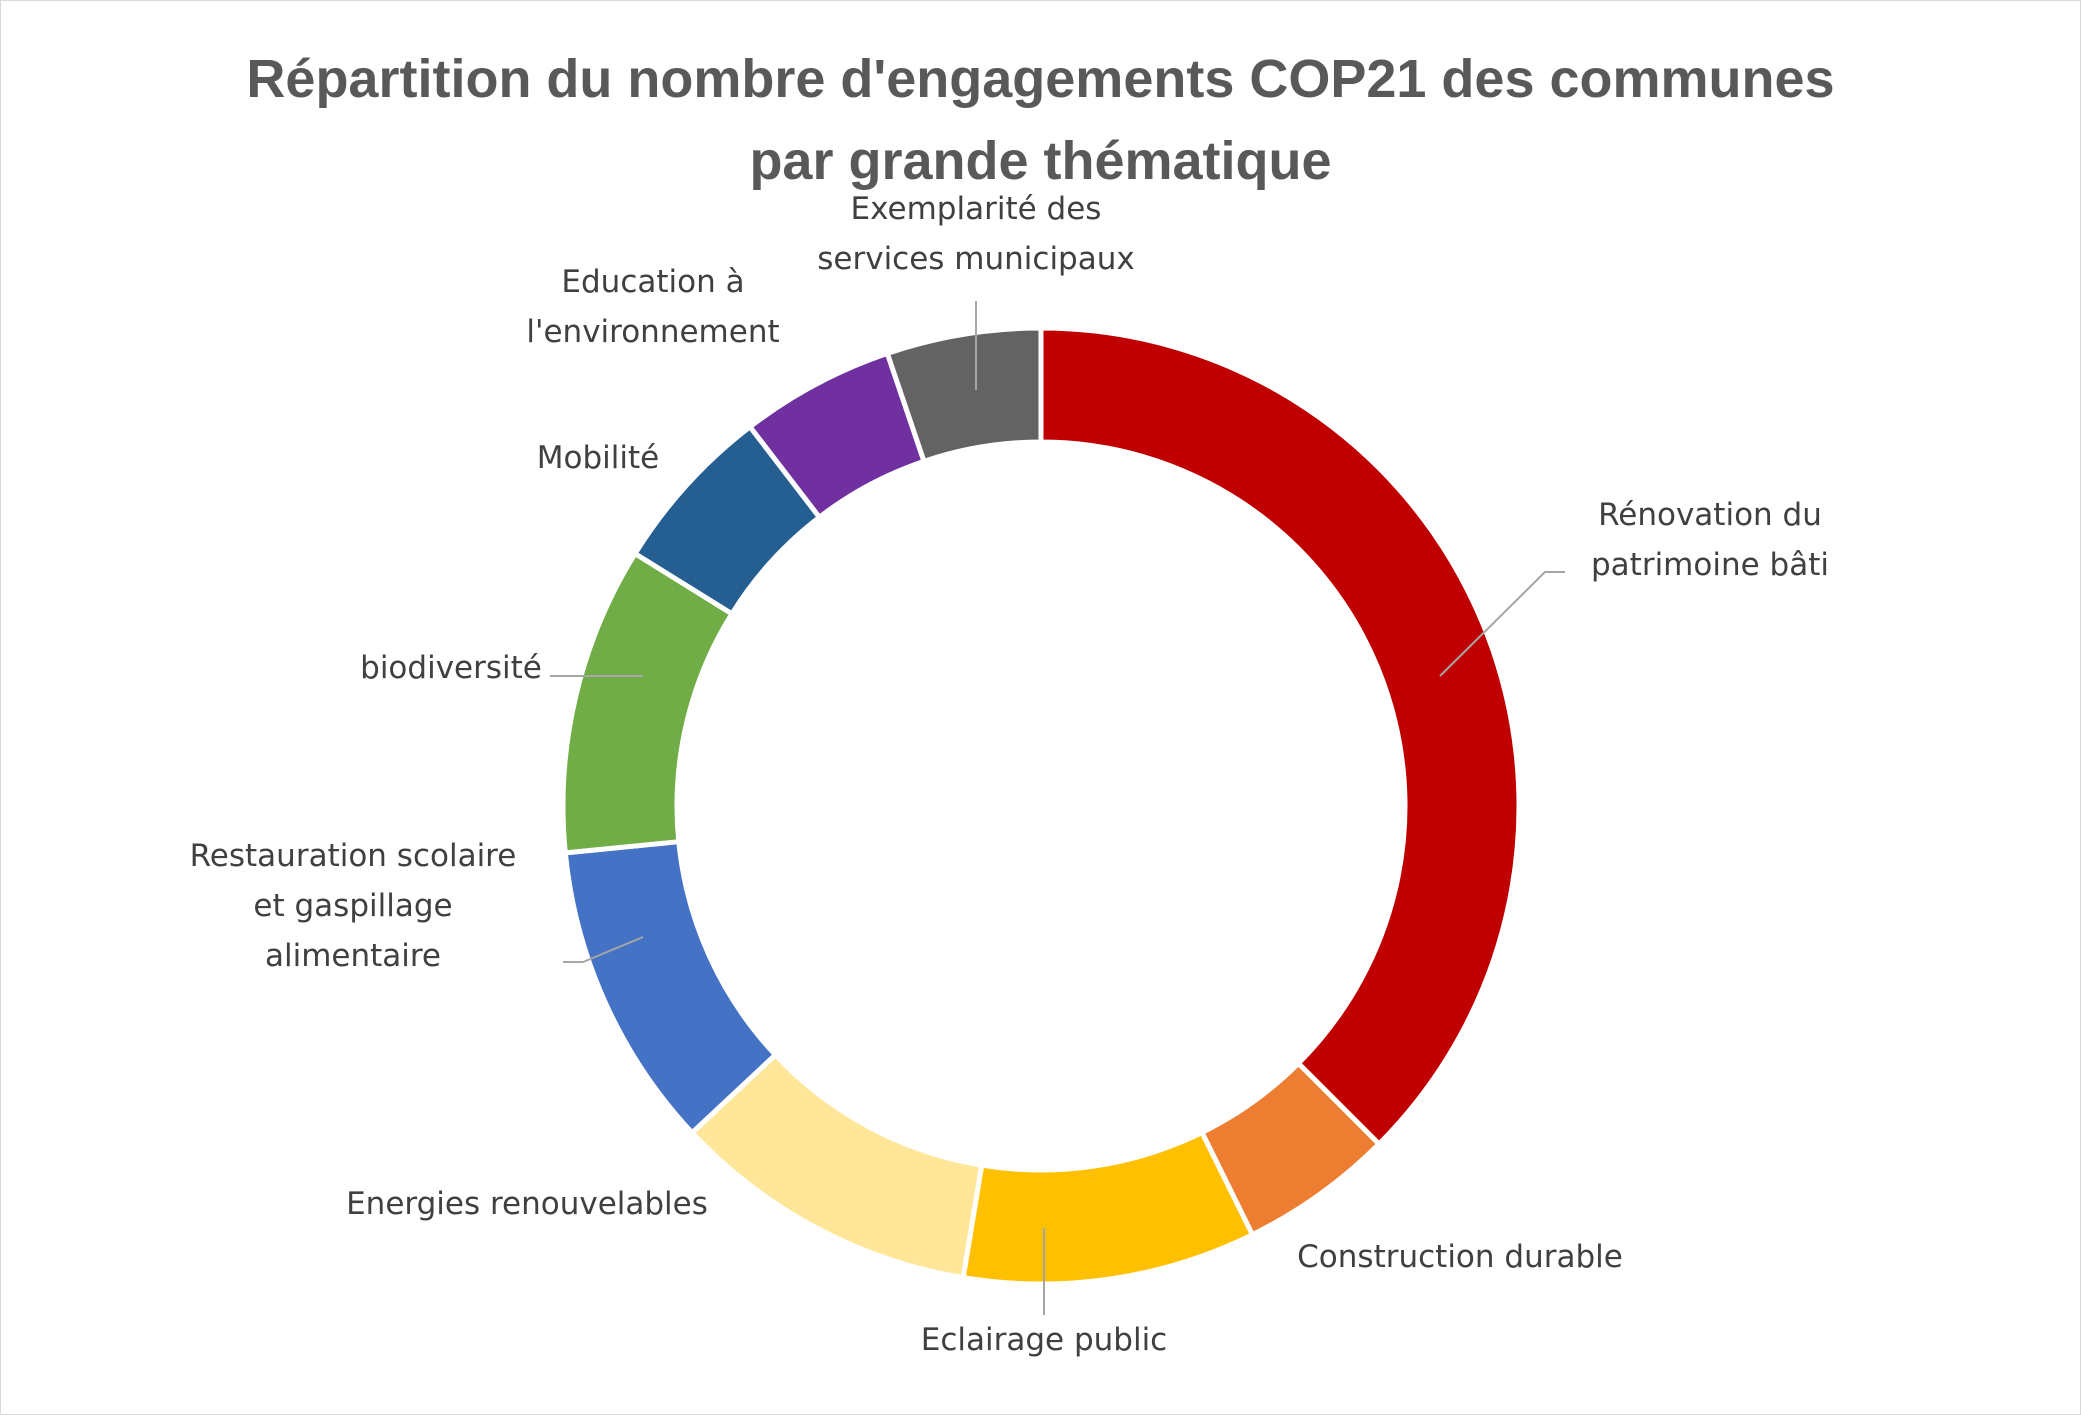 The image size is (2081, 1415). What do you see at coordinates (1040, 161) in the screenshot?
I see `chart-title-line-2: par grande thématique` at bounding box center [1040, 161].